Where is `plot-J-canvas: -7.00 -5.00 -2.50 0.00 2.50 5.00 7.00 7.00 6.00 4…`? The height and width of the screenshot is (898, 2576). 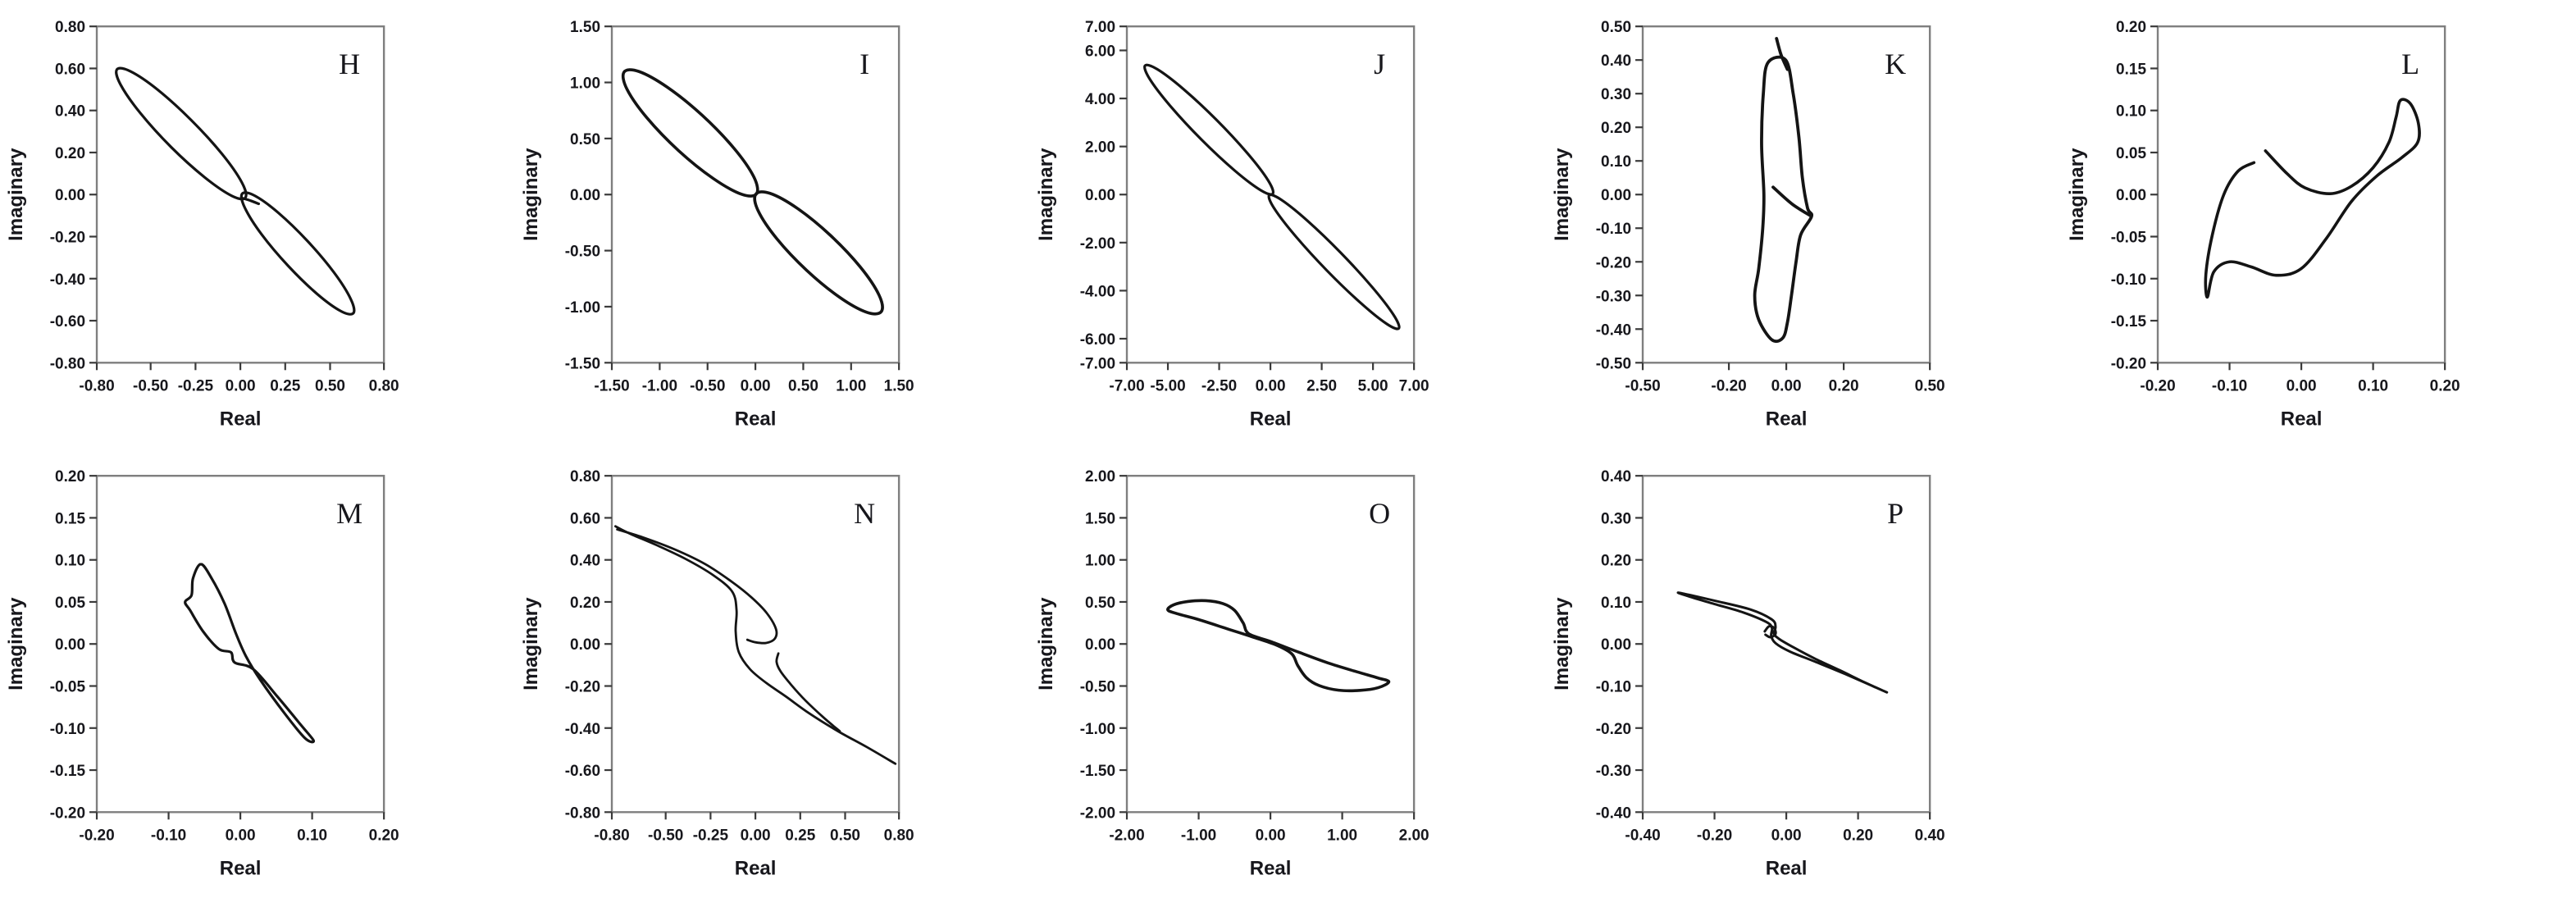
plot-J-canvas: -7.00 -5.00 -2.50 0.00 2.50 5.00 7.00 7.00 6.00 4… is located at coordinates (1232, 224).